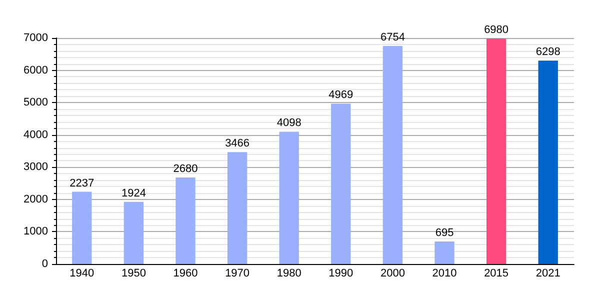 The width and height of the screenshot is (600, 300). I want to click on data-label: 695, so click(444, 233).